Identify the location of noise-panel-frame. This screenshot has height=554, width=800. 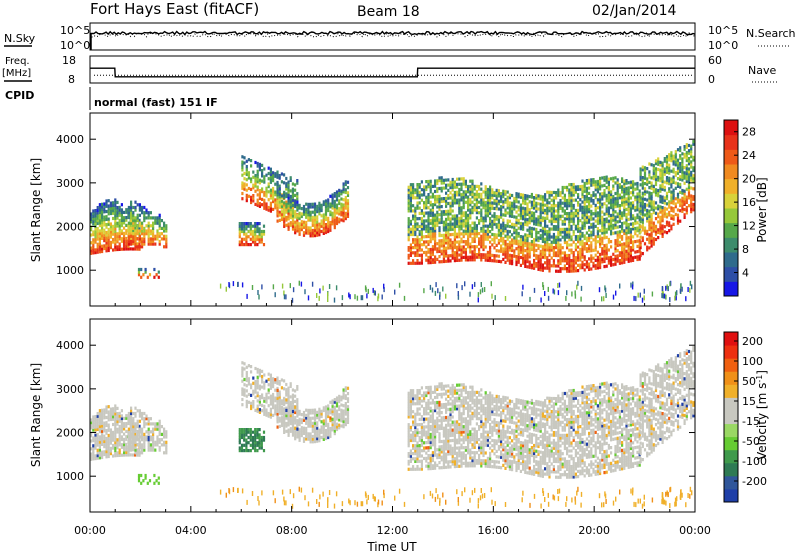
(392, 36).